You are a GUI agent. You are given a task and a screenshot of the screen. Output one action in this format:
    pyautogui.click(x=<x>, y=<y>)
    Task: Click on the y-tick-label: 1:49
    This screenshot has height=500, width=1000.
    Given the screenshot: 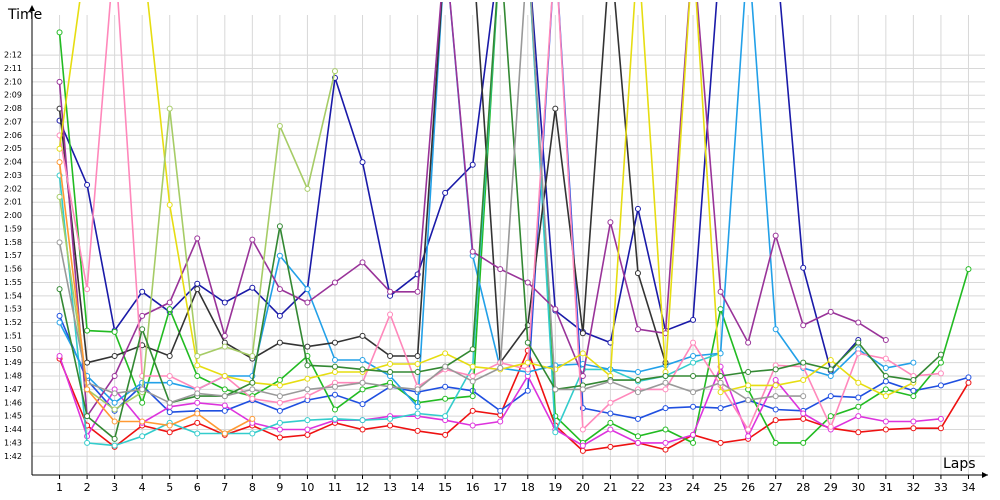 What is the action you would take?
    pyautogui.click(x=13, y=362)
    